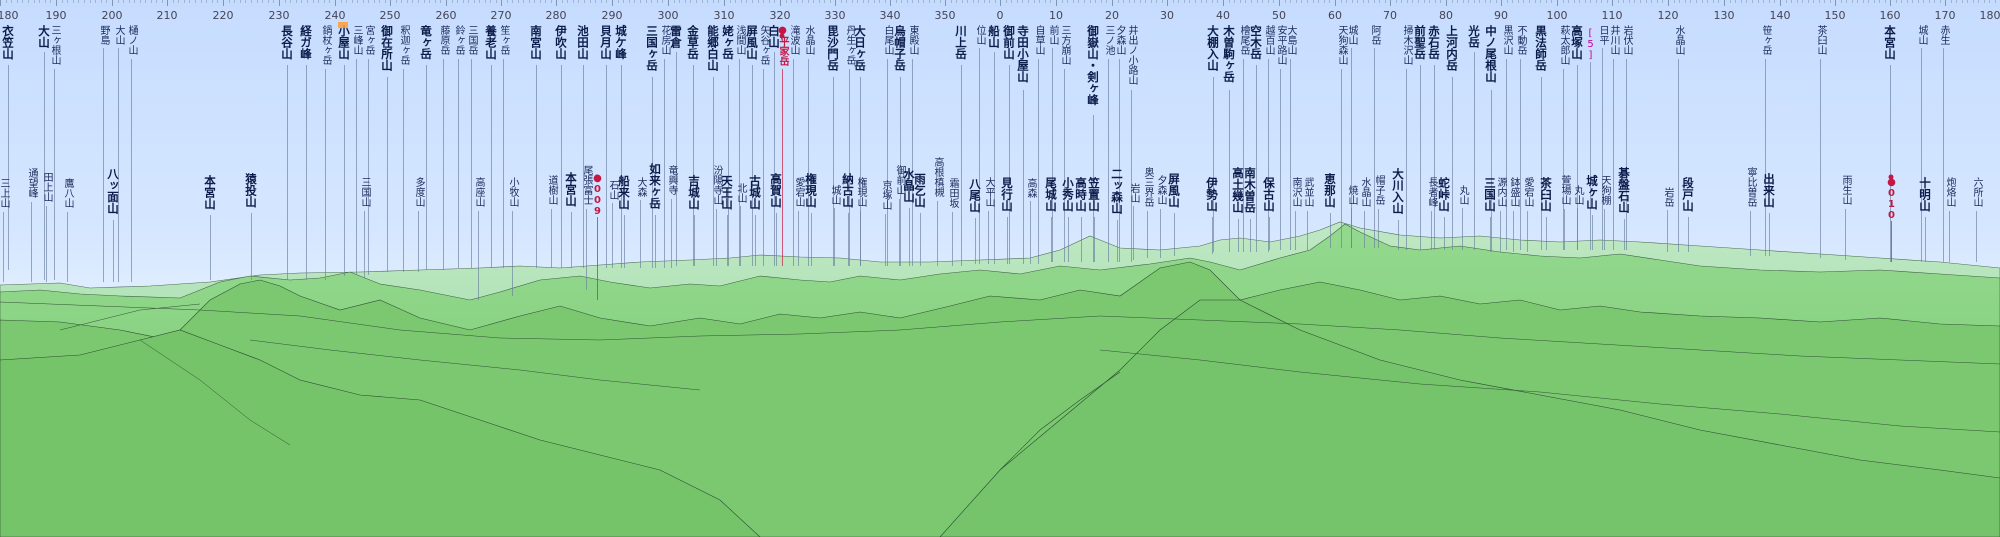 Image resolution: width=2000 pixels, height=537 pixels. What do you see at coordinates (503, 40) in the screenshot?
I see `peak-label: 笙ヶ岳` at bounding box center [503, 40].